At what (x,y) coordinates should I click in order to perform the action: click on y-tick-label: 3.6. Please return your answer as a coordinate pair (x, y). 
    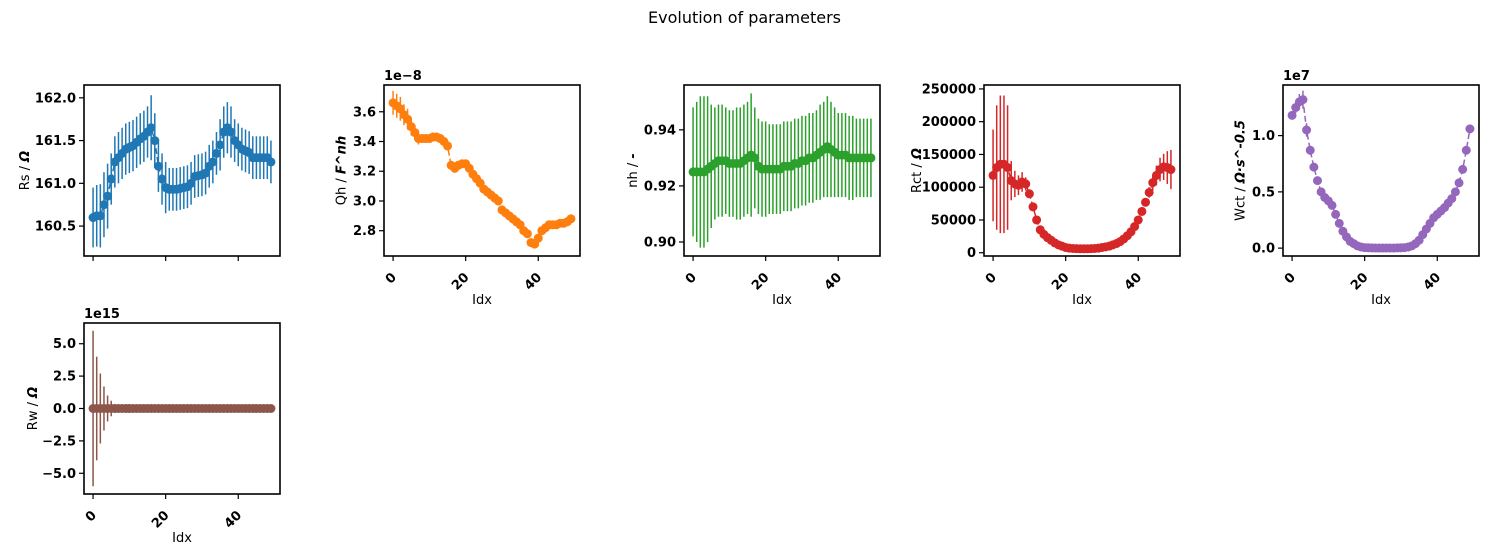
    Looking at the image, I should click on (364, 112).